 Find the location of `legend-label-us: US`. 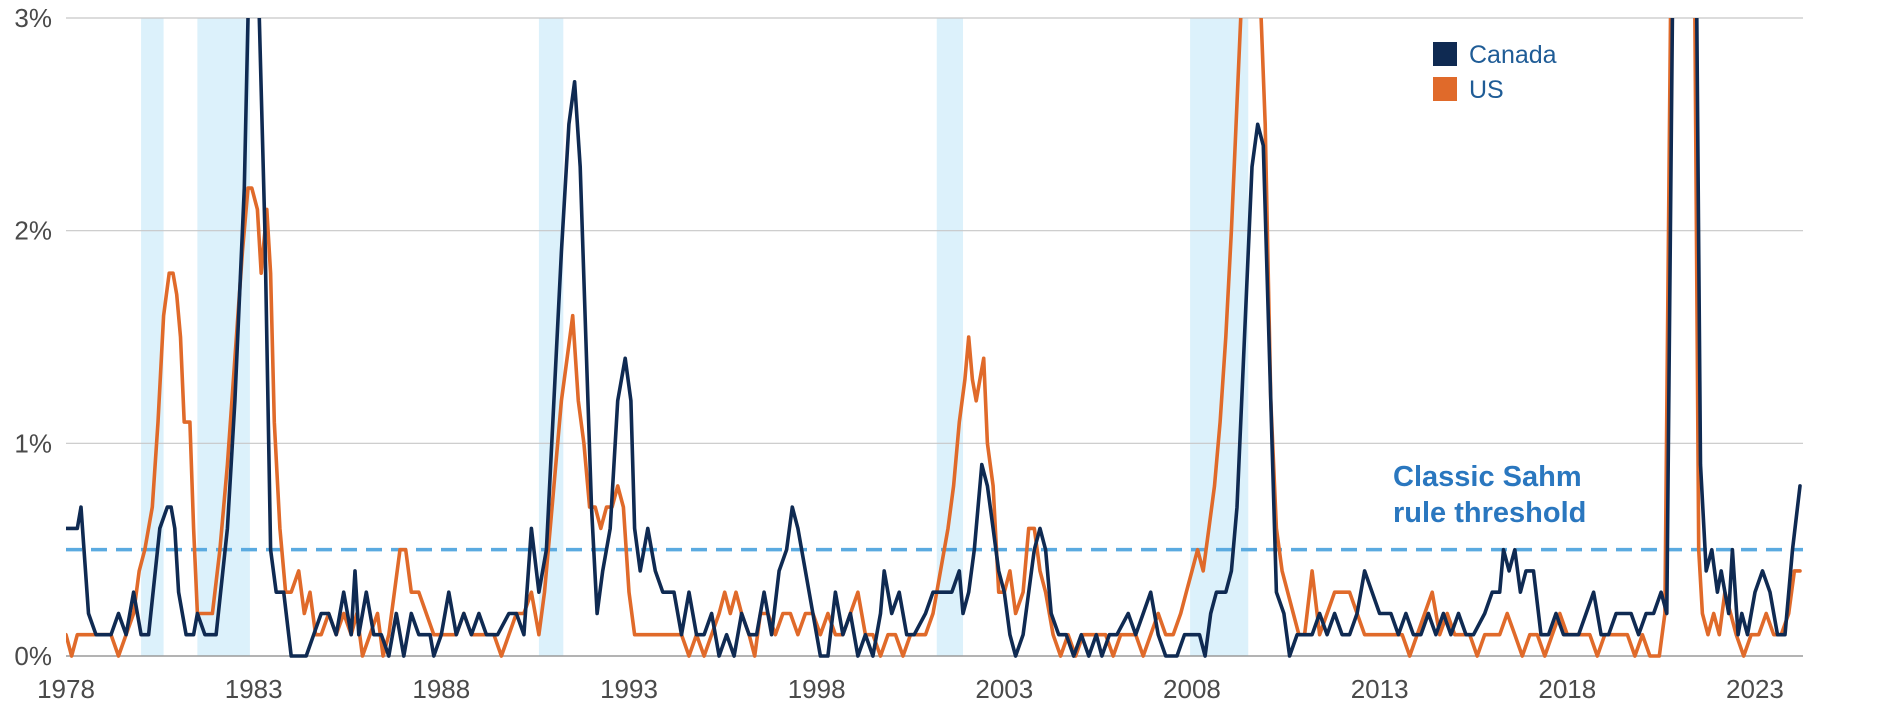

legend-label-us: US is located at coordinates (1486, 90).